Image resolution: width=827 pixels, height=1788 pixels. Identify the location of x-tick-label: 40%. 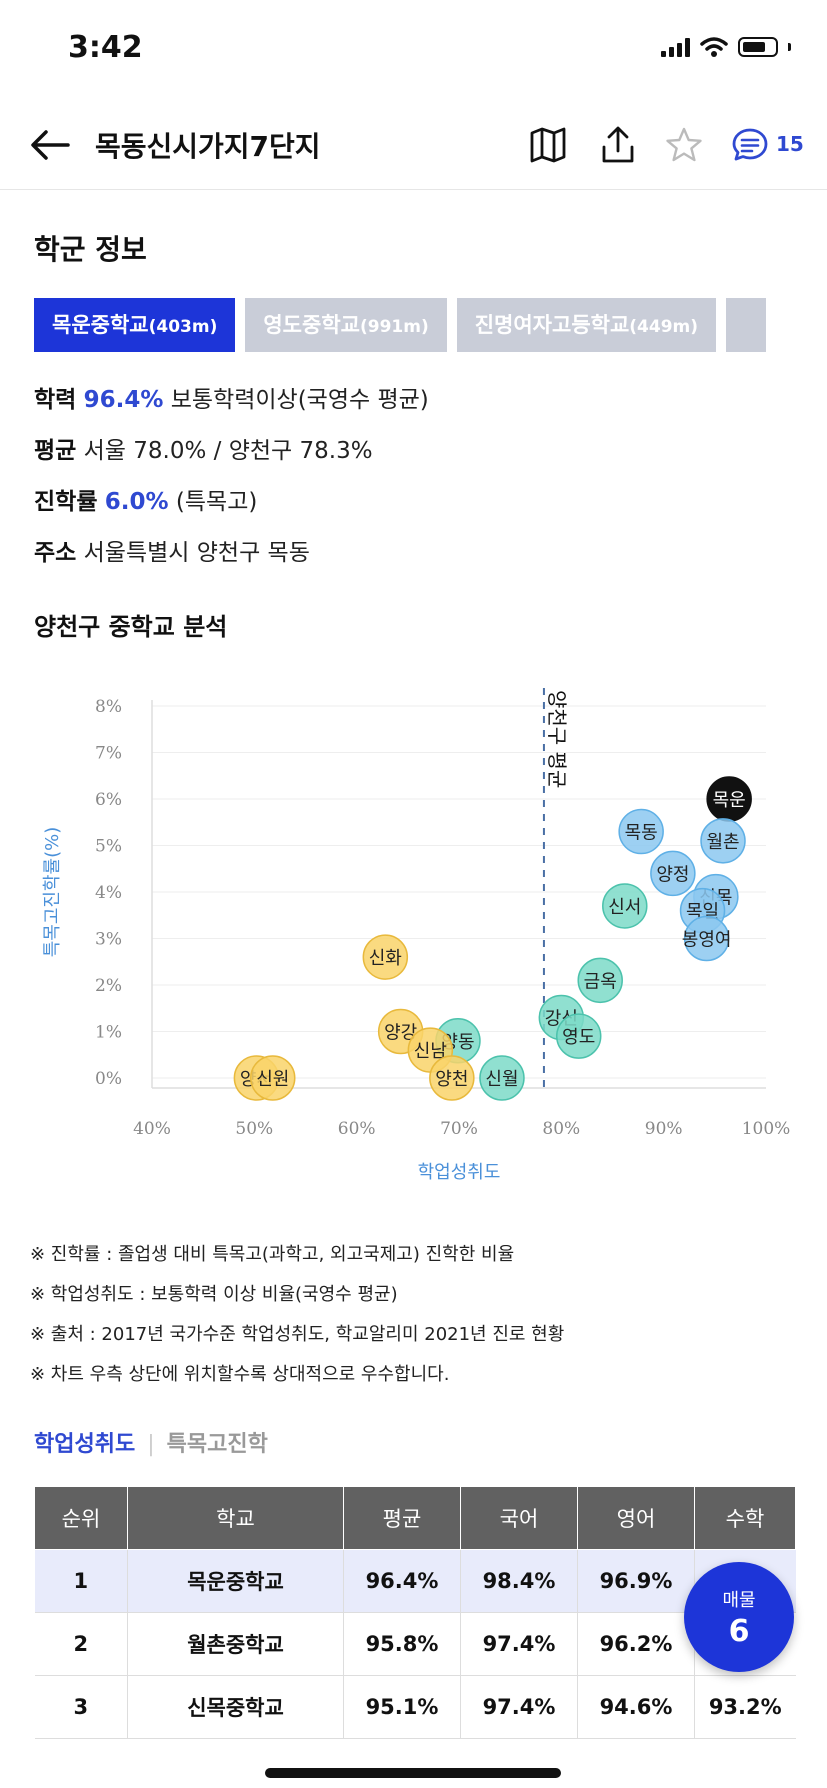
(152, 1129).